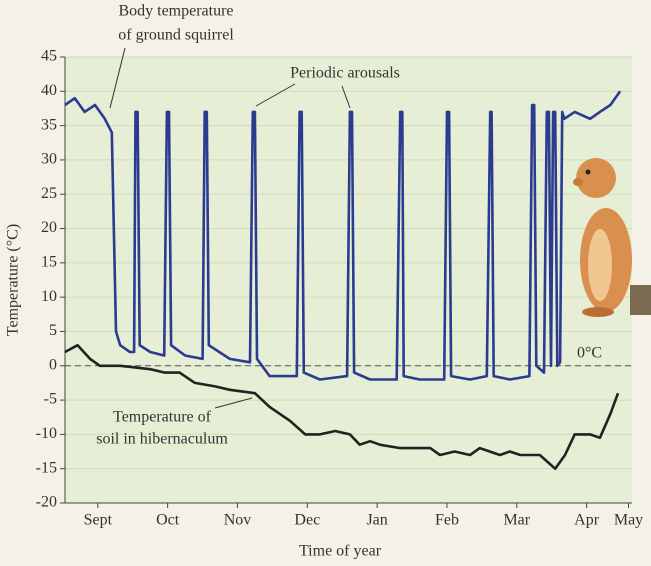 Image resolution: width=651 pixels, height=566 pixels. What do you see at coordinates (175, 11) in the screenshot?
I see `annotation: Body temperature` at bounding box center [175, 11].